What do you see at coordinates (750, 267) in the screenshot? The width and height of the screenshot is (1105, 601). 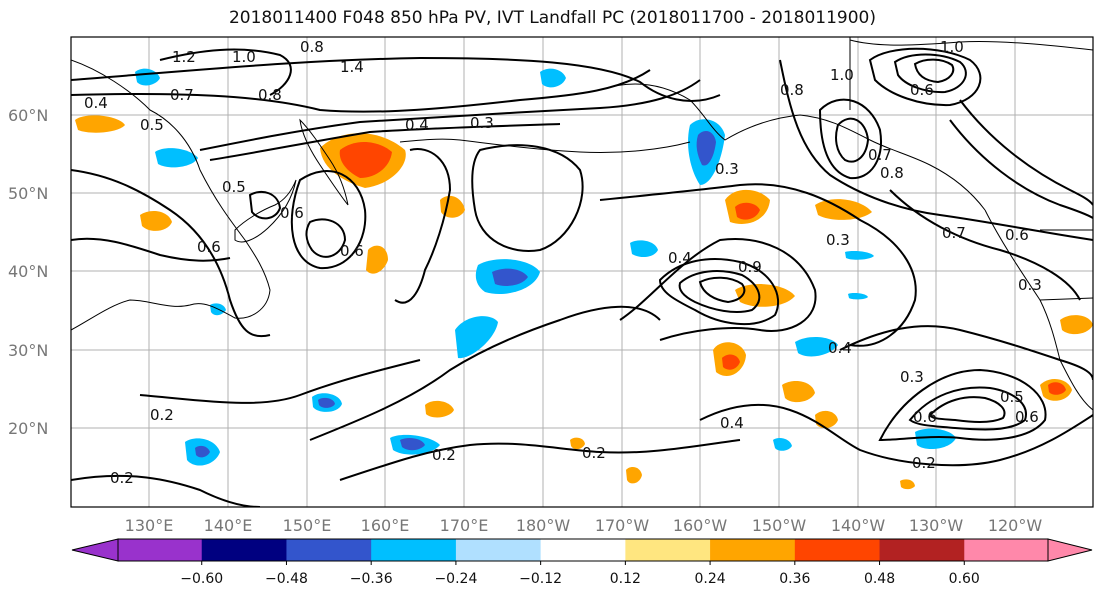 I see `contour-label: 0.9` at bounding box center [750, 267].